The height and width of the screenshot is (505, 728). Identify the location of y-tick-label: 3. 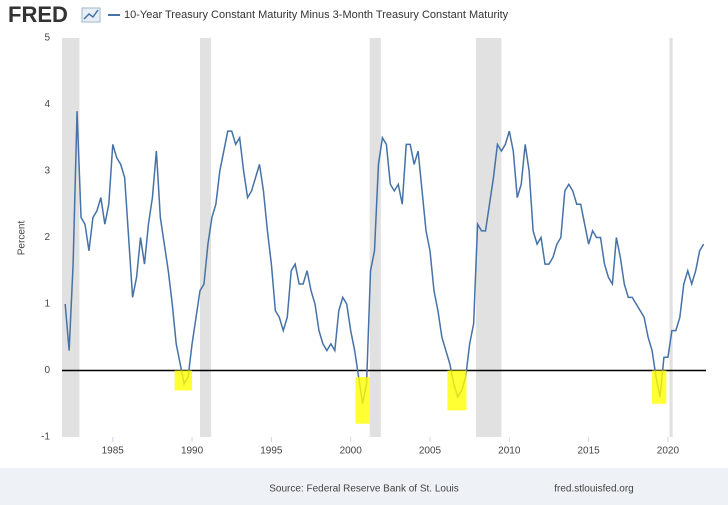
(47, 171).